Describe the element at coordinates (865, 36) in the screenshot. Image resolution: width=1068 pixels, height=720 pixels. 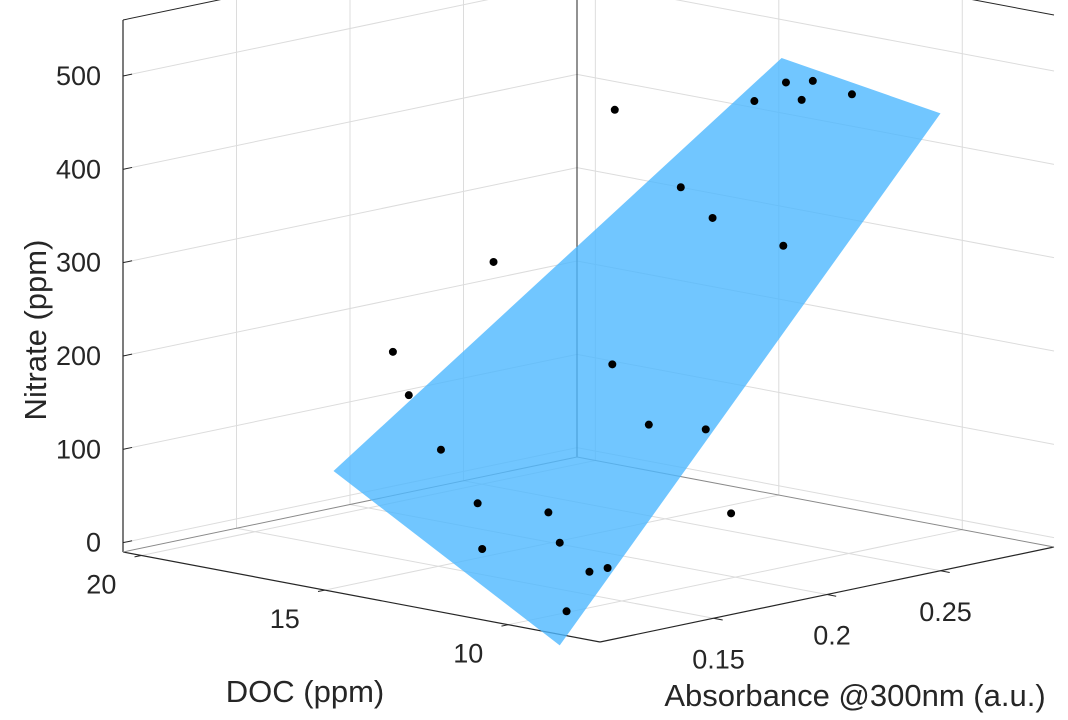
I see `grid-line` at that location.